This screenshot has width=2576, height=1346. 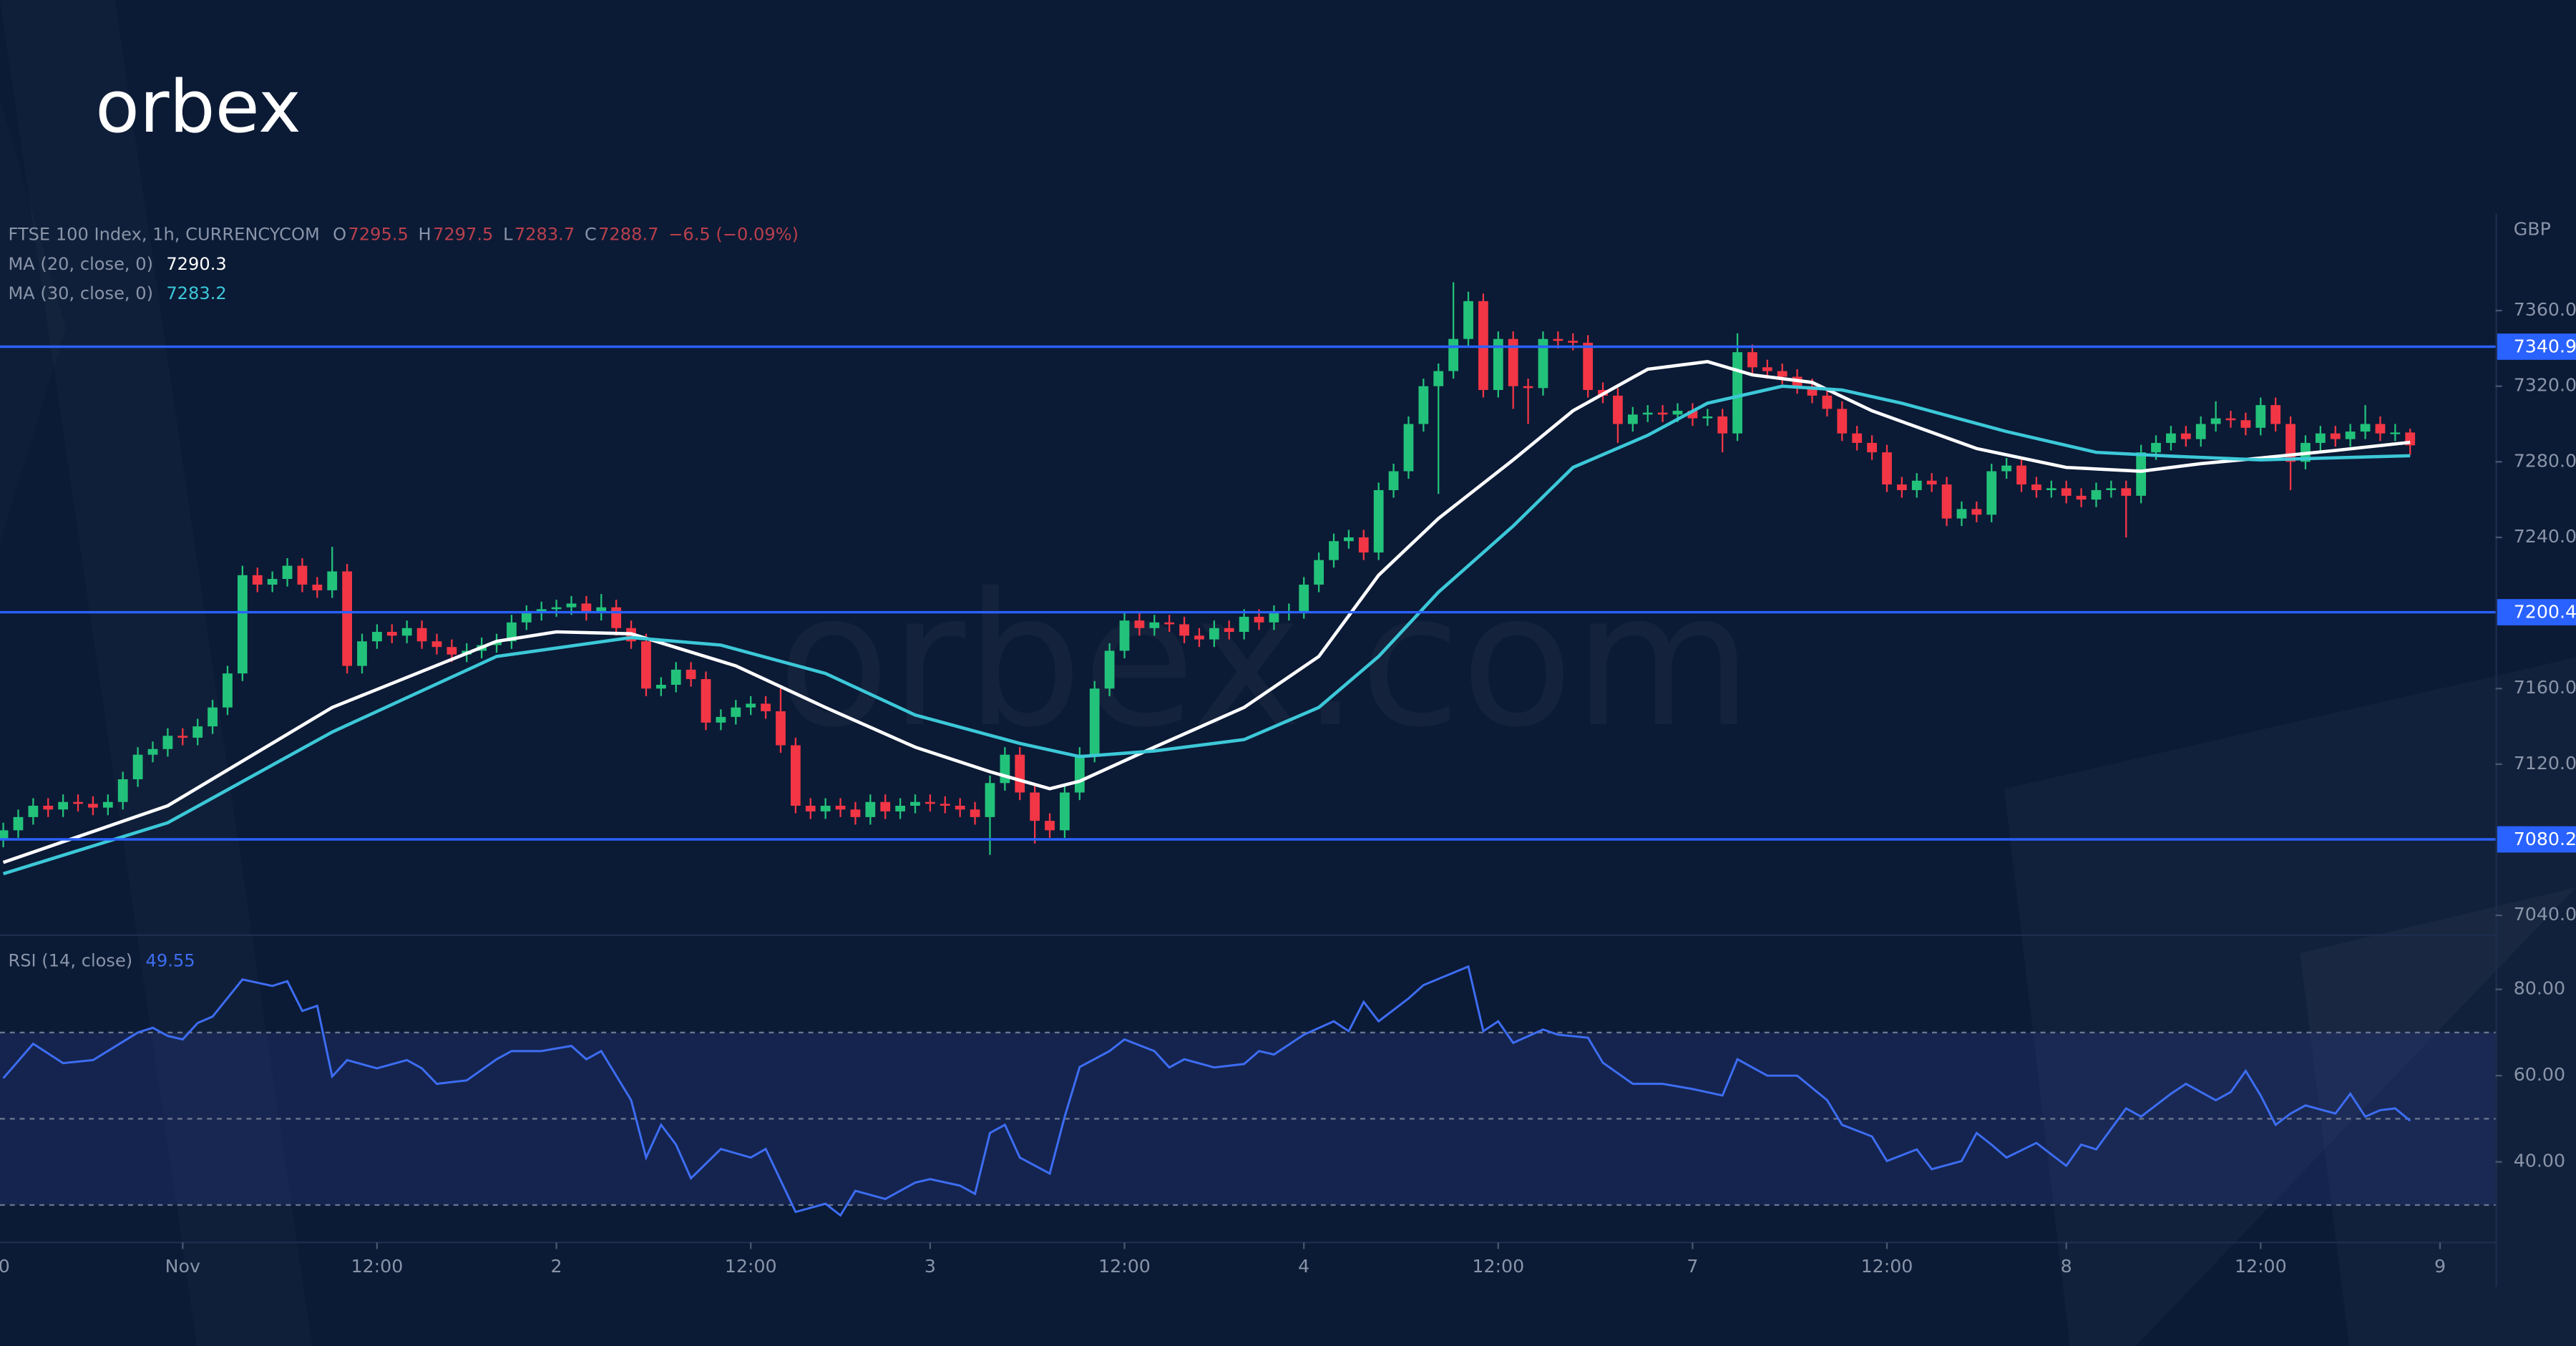 What do you see at coordinates (733, 234) in the screenshot?
I see `change: −6.5 (−0.09%)` at bounding box center [733, 234].